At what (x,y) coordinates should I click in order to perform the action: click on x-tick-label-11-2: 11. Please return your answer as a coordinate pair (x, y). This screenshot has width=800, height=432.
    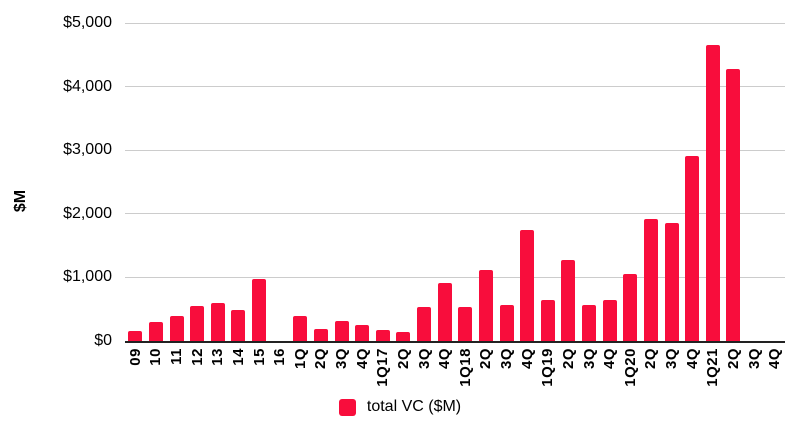
    Looking at the image, I should click on (177, 356).